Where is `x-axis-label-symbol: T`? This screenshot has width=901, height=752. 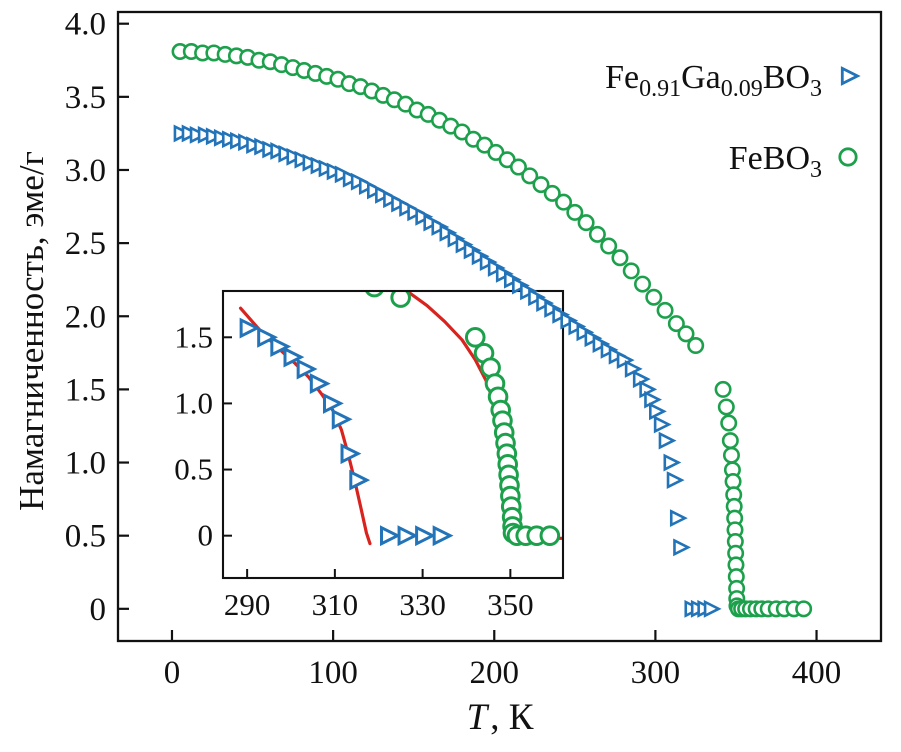
x-axis-label-symbol: T is located at coordinates (477, 717).